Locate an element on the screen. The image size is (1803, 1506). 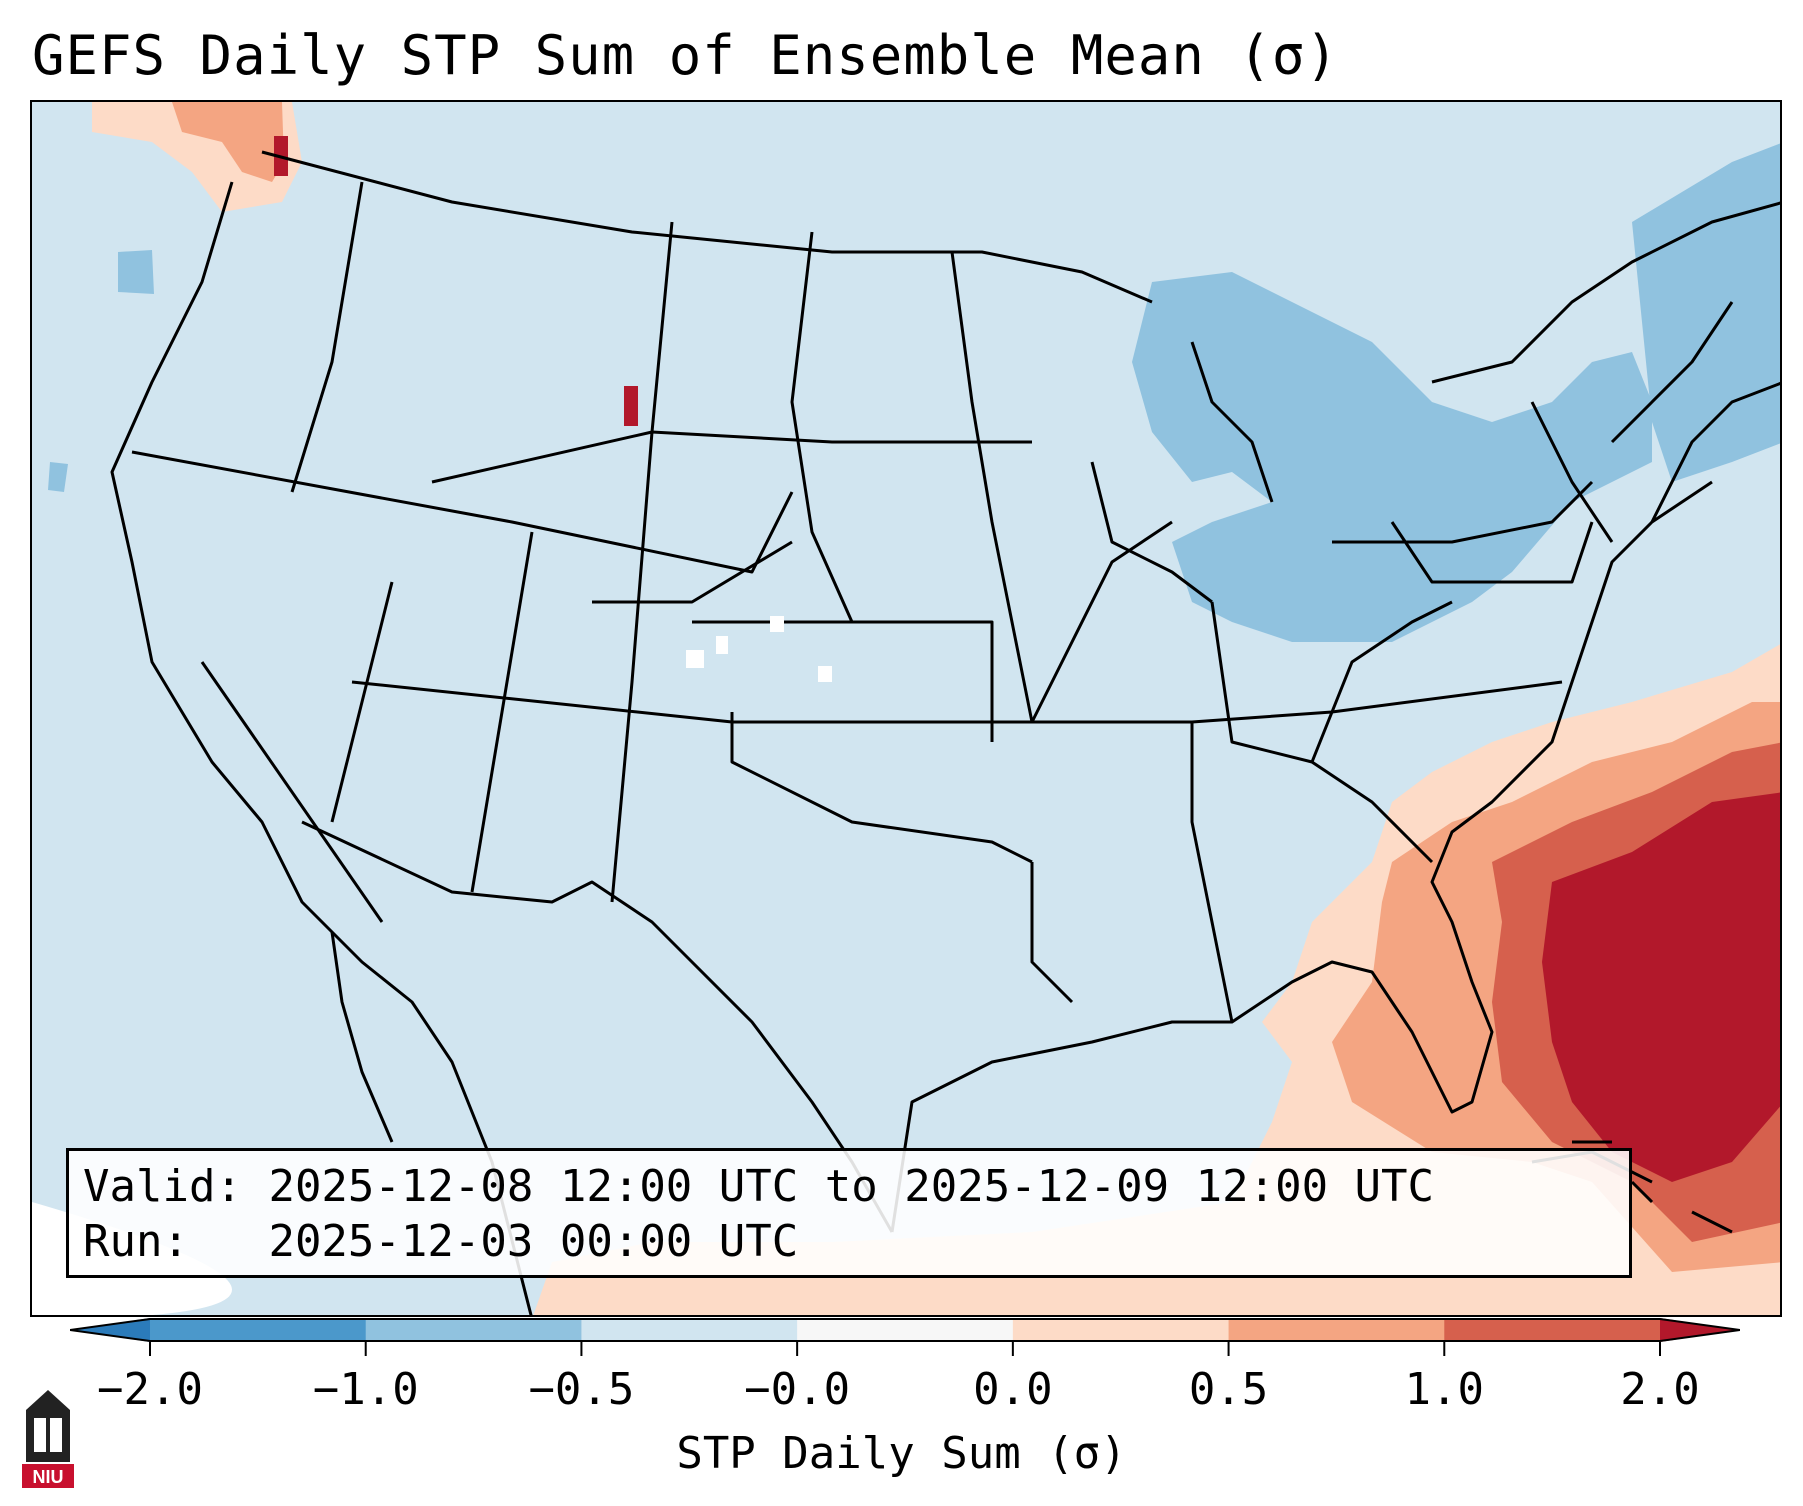
colorbar-tick-label: 0.0 is located at coordinates (1013, 1389).